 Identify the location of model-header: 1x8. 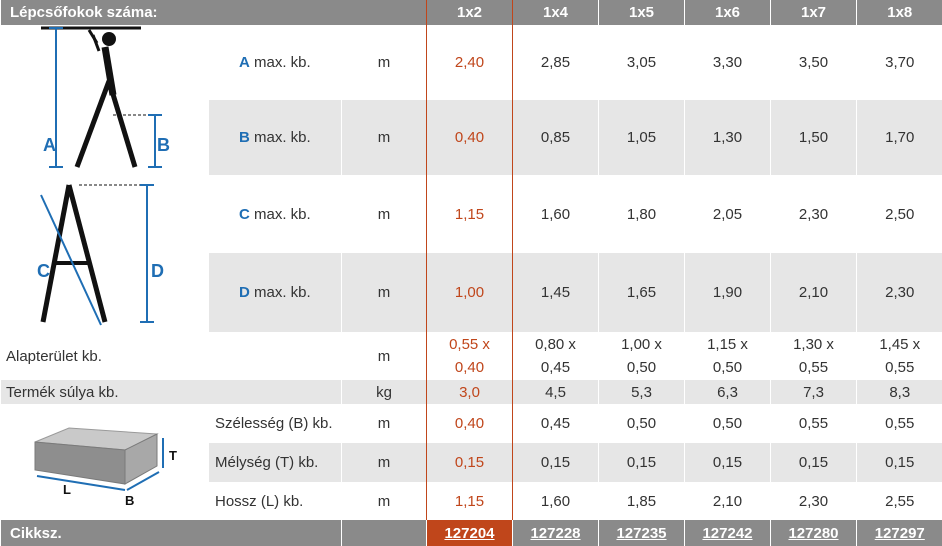
(899, 12).